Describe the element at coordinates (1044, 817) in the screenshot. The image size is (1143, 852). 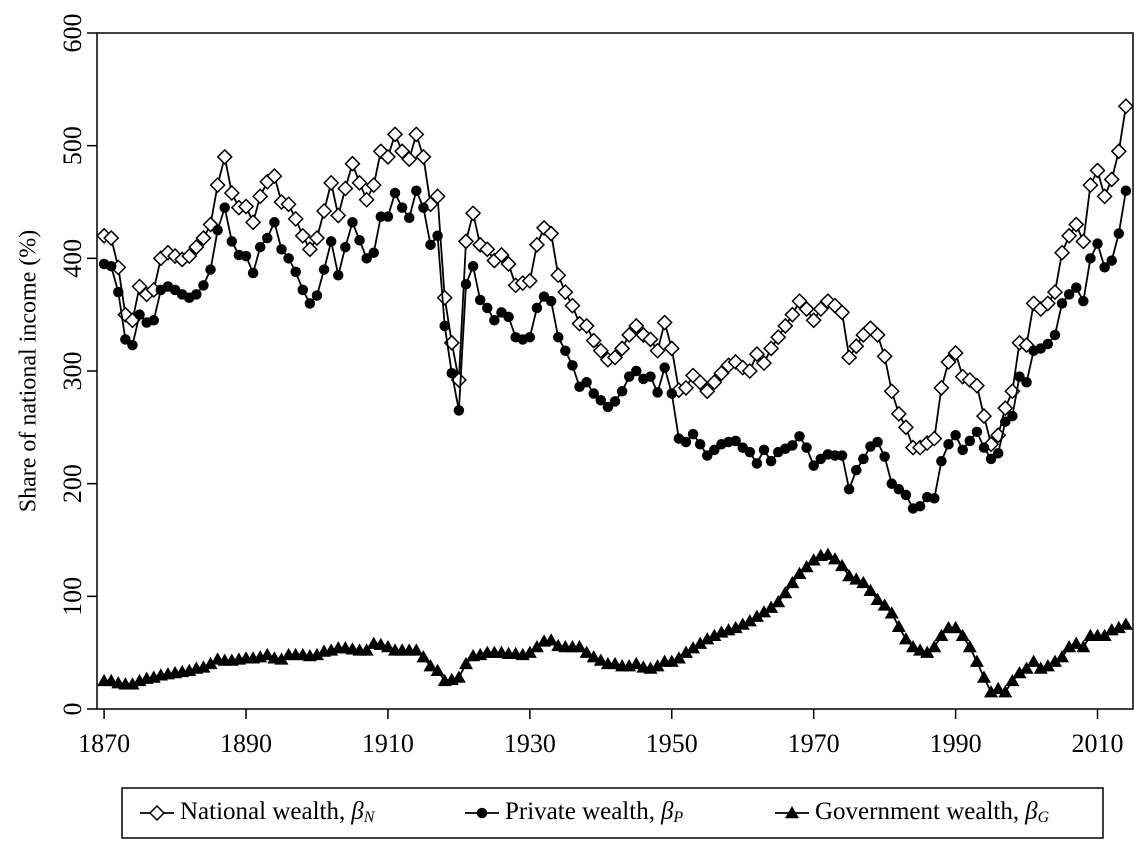
I see `legend-subscript: G` at that location.